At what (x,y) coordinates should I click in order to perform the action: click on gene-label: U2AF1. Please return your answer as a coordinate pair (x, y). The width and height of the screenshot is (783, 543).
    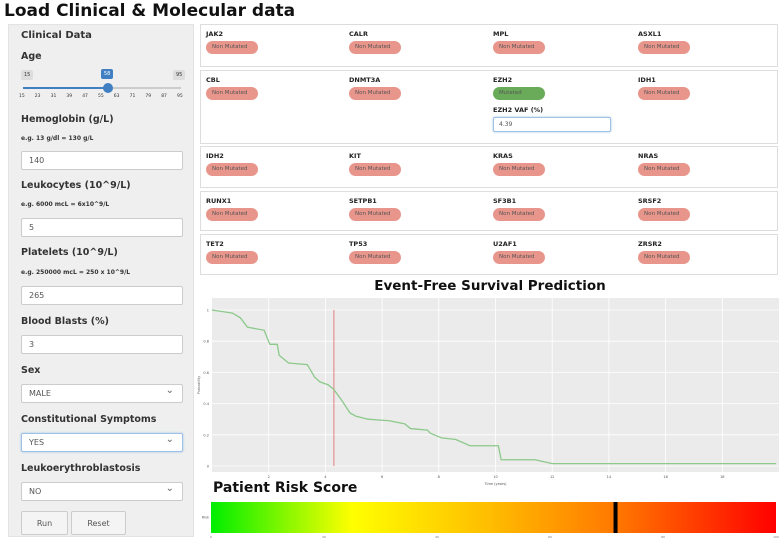
    Looking at the image, I should click on (505, 244).